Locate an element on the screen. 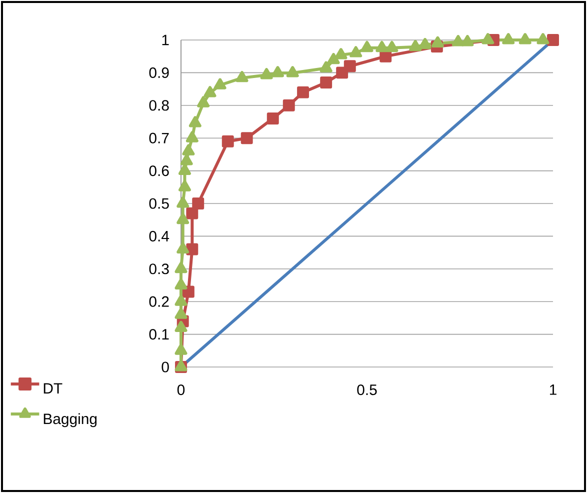 The height and width of the screenshot is (493, 587). x-tick-label: 1 is located at coordinates (553, 389).